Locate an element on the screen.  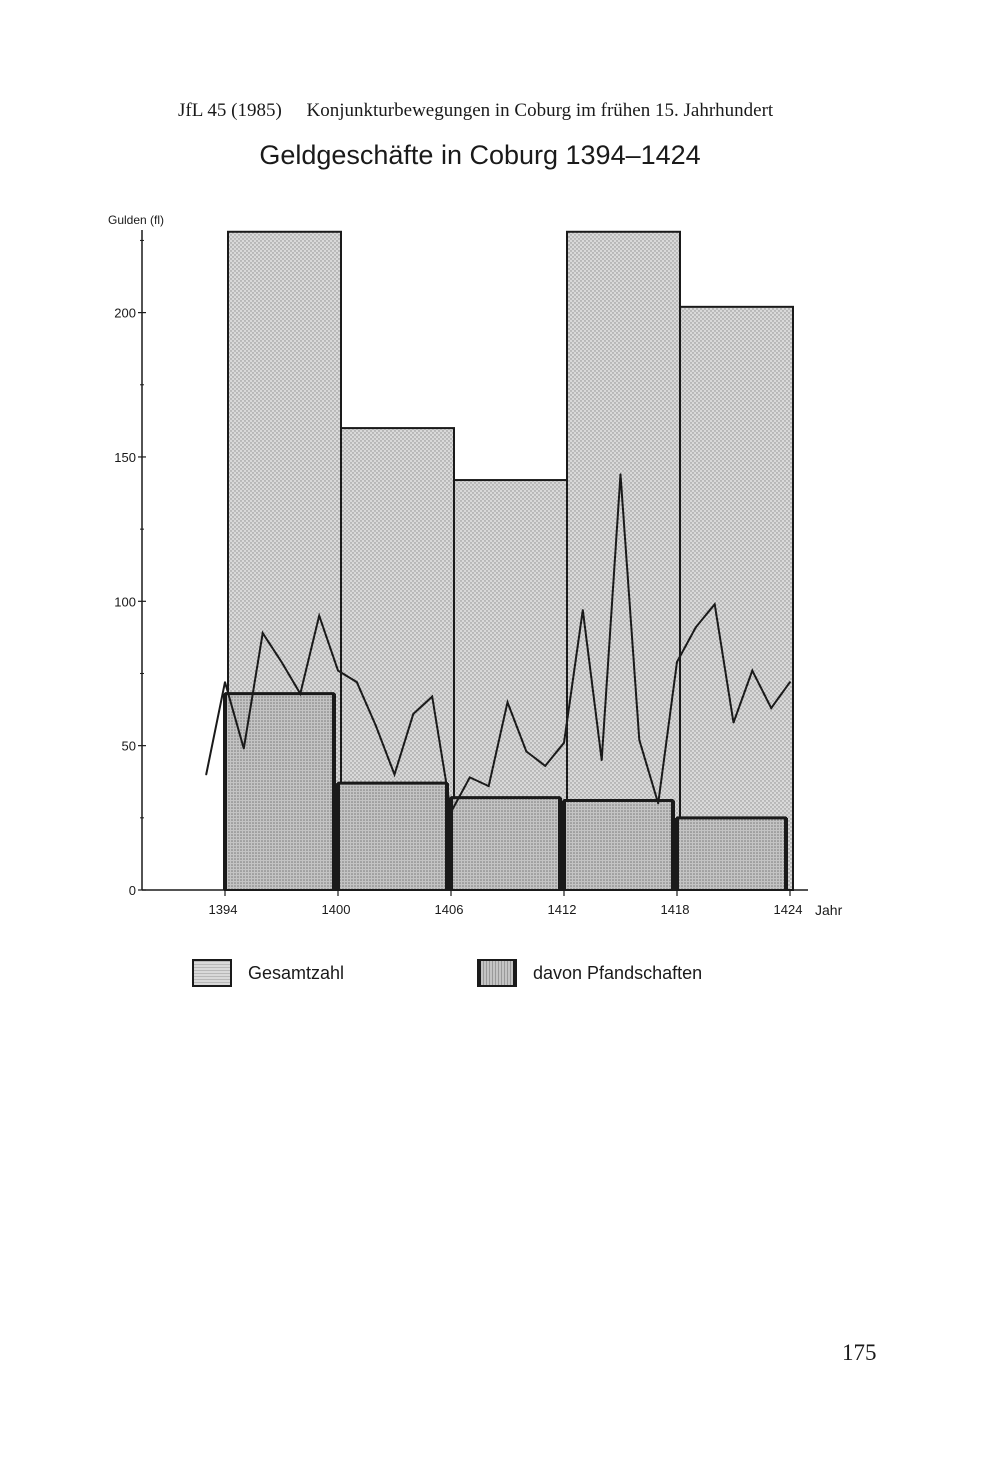
chart-title: Geldgeschäfte in Coburg 1394–1424 is located at coordinates (480, 155).